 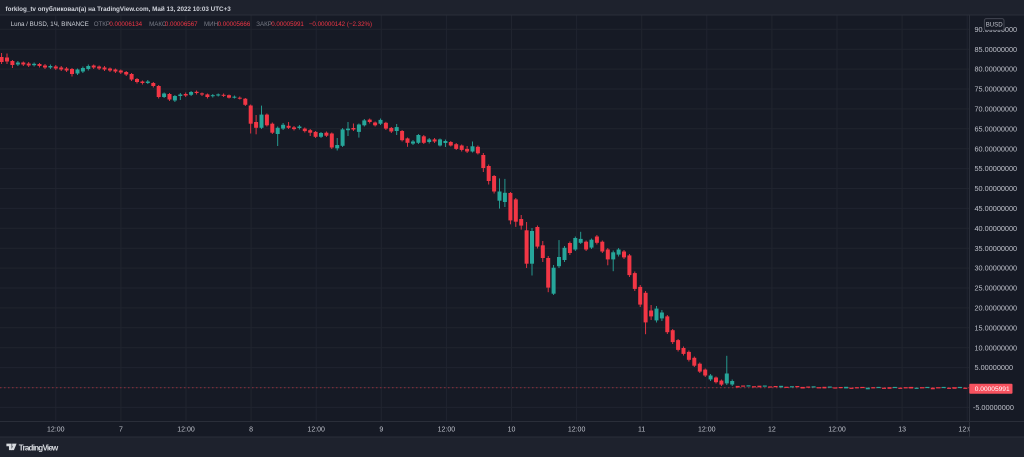 What do you see at coordinates (125, 24) in the screenshot?
I see `svg-text: 0.00006134` at bounding box center [125, 24].